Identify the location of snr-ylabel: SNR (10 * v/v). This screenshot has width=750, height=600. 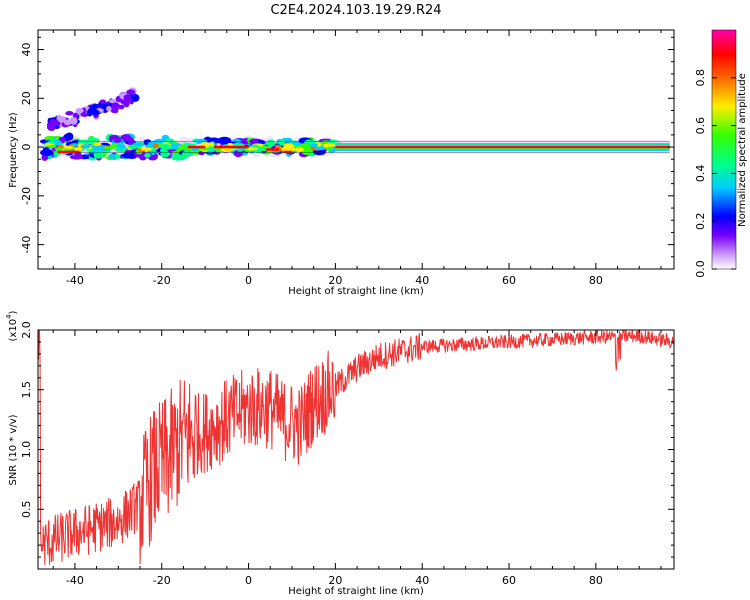
(13, 449).